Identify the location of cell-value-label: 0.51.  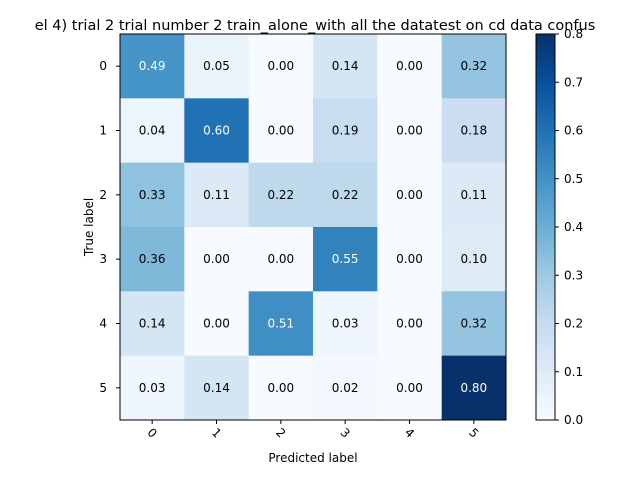
(280, 324).